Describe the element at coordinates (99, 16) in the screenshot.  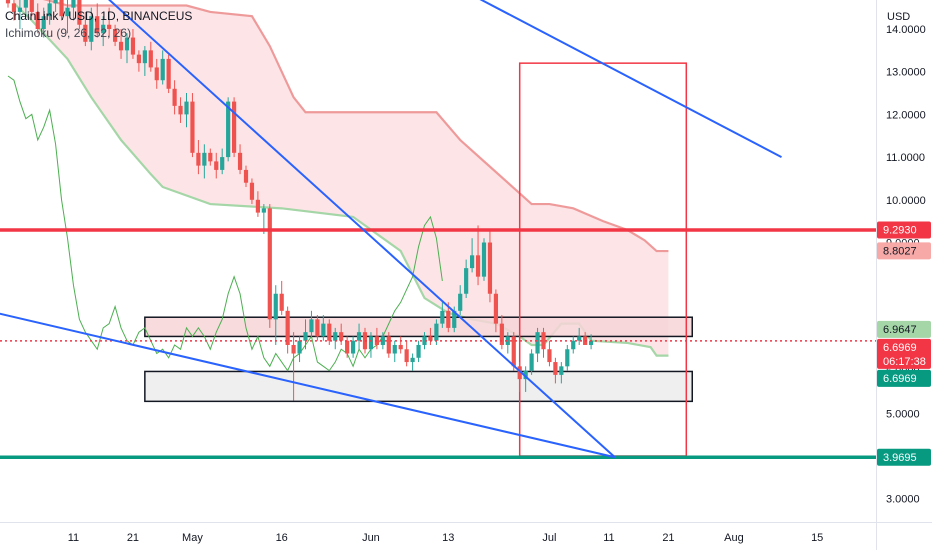
I see `symbol-title: ChainLink / USD, 1D, BINANCEUS` at that location.